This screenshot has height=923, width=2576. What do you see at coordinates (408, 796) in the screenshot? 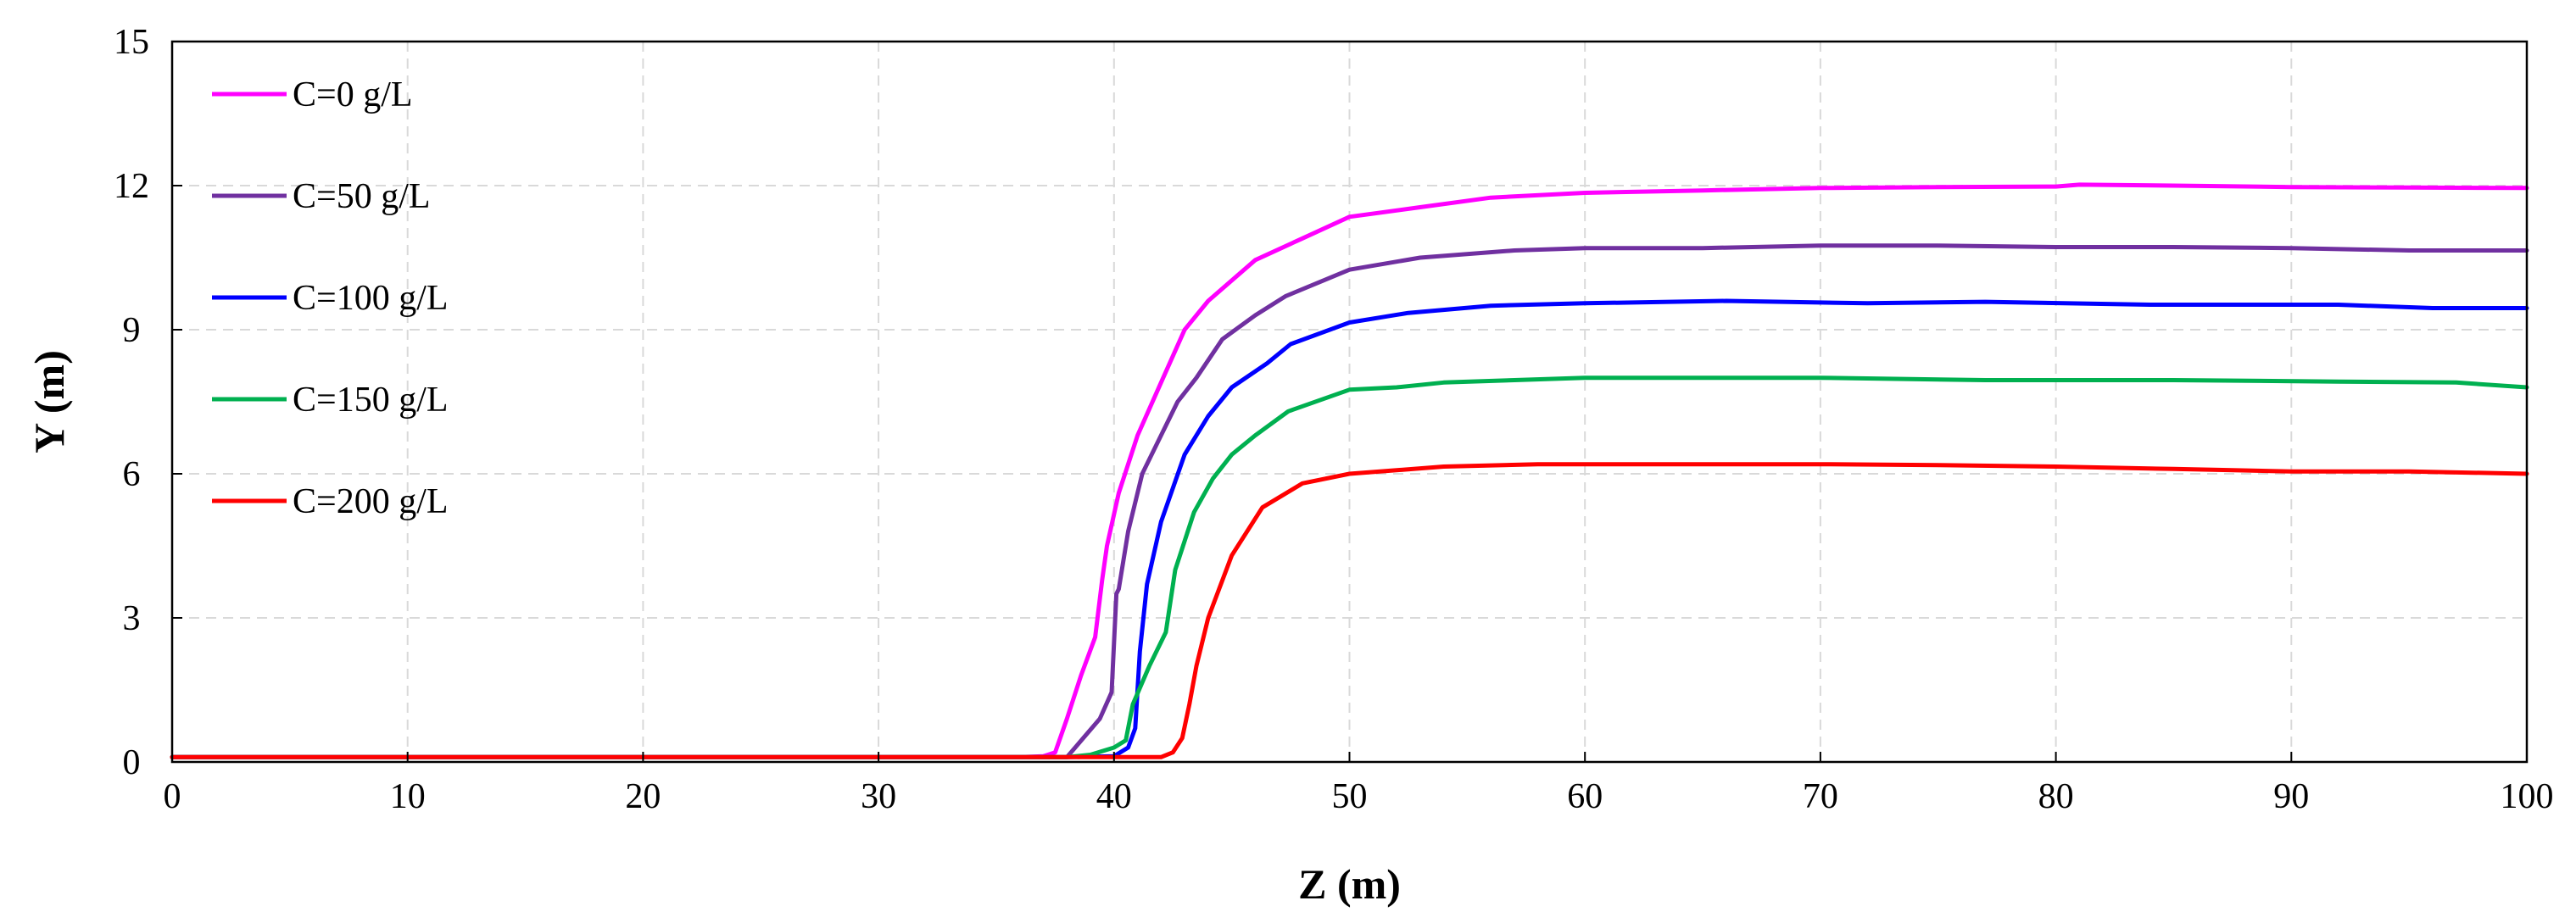
I see `x-tick-label: 10` at bounding box center [408, 796].